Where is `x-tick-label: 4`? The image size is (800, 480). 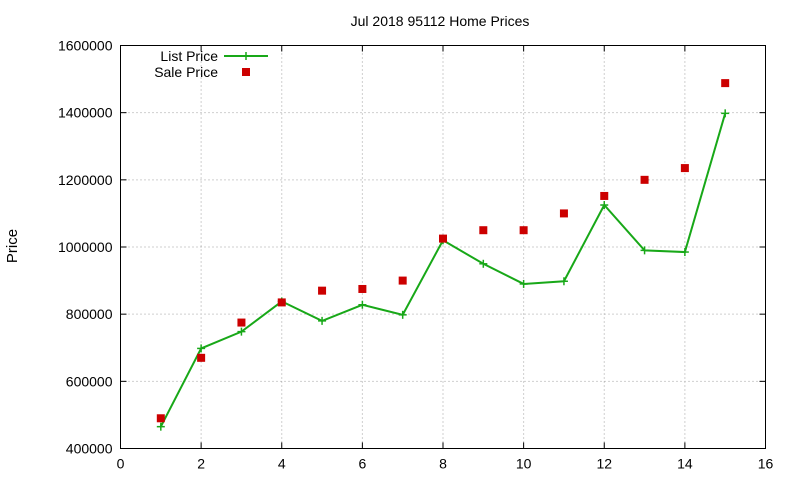 x-tick-label: 4 is located at coordinates (282, 464).